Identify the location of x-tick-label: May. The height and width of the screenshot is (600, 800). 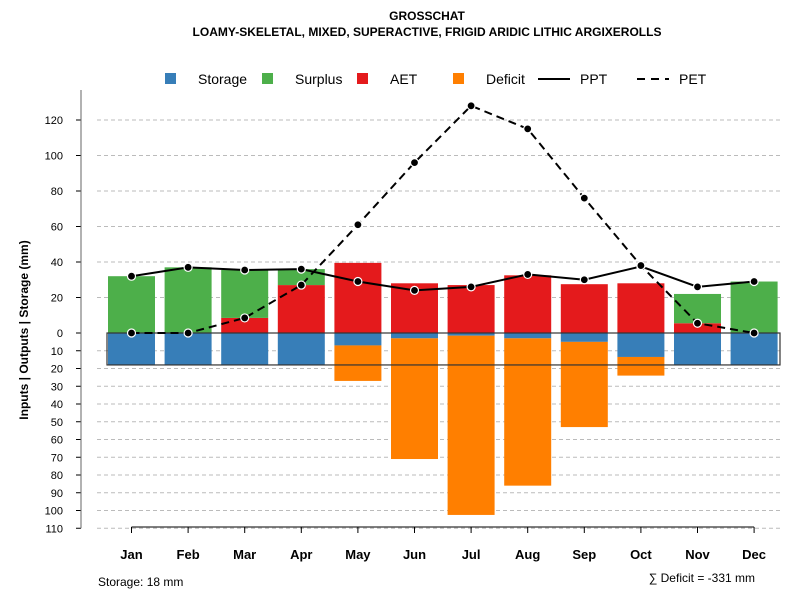
(358, 554).